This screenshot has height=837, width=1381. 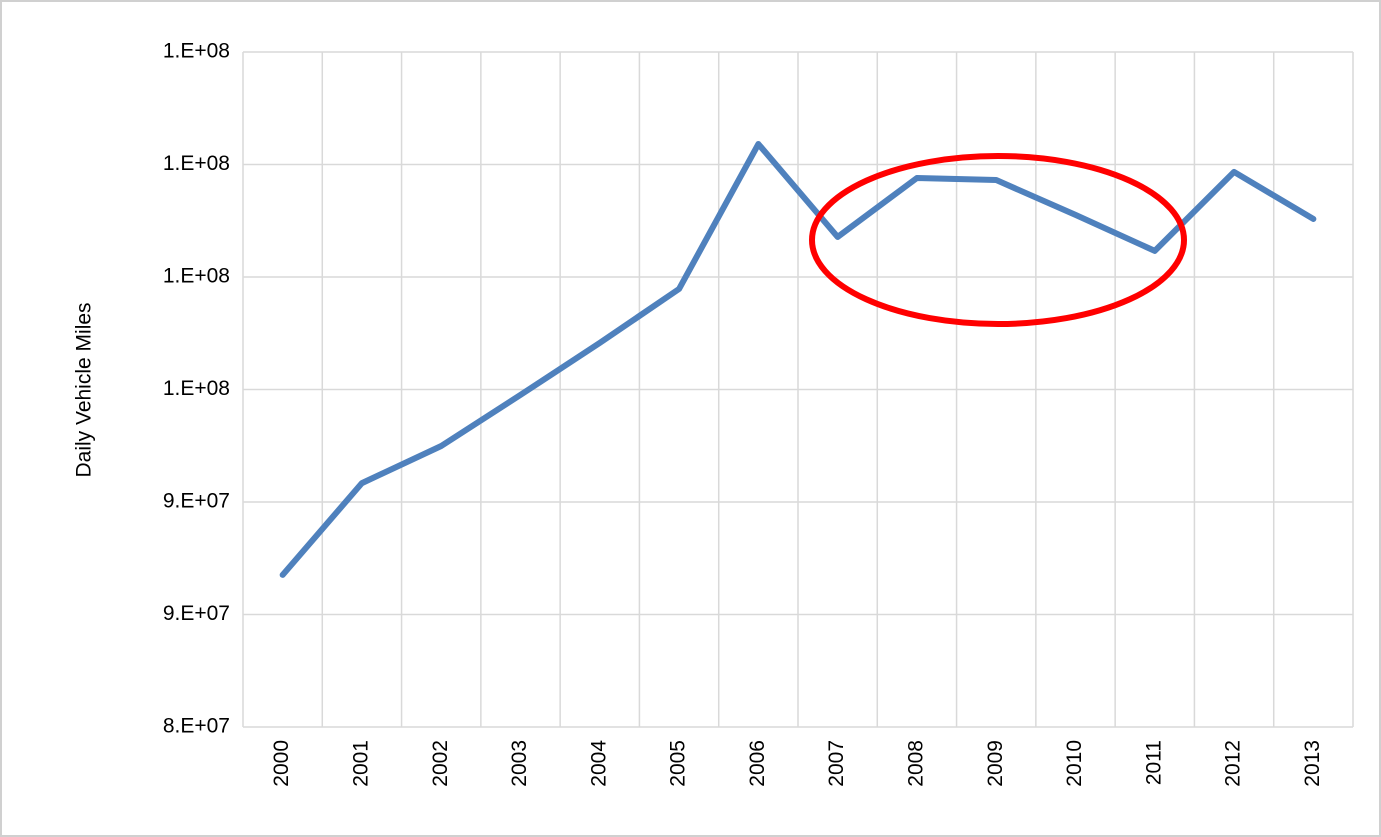 What do you see at coordinates (757, 763) in the screenshot?
I see `x-tick-label: 2006` at bounding box center [757, 763].